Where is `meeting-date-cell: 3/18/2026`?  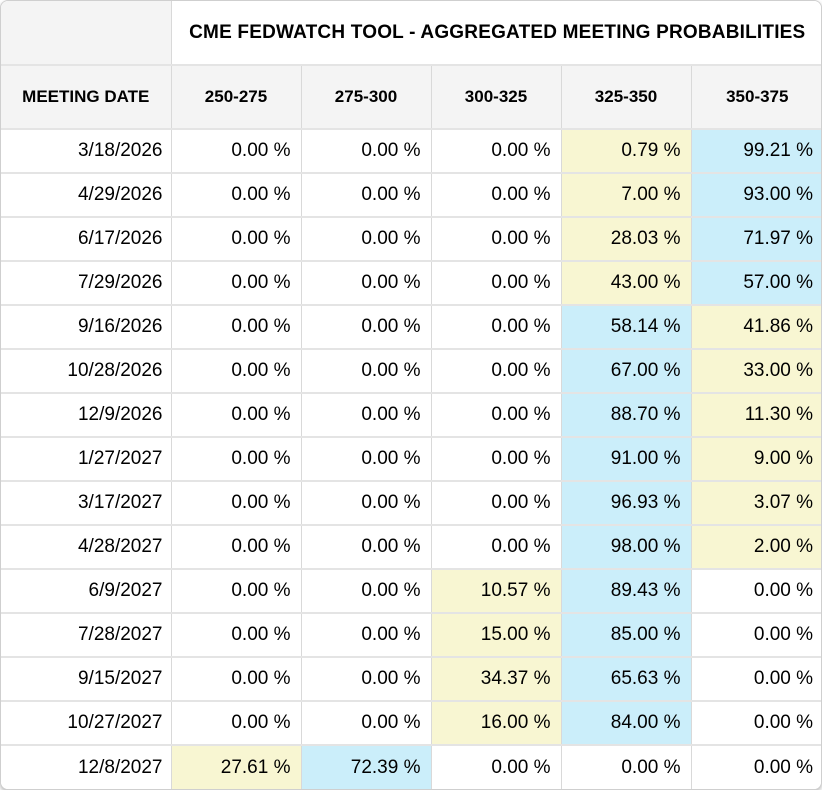 meeting-date-cell: 3/18/2026 is located at coordinates (86, 151).